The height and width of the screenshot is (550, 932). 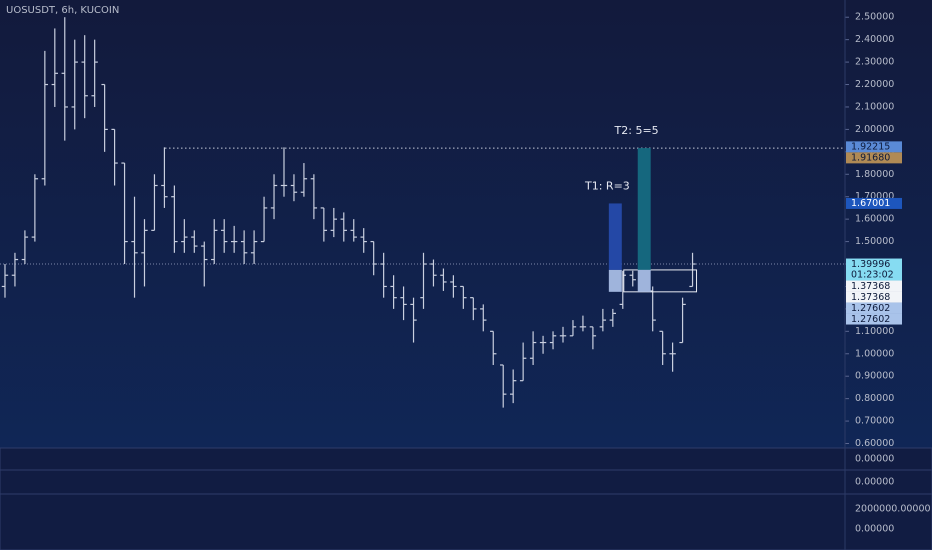 What do you see at coordinates (874, 39) in the screenshot?
I see `y-tick-label: 2.40000` at bounding box center [874, 39].